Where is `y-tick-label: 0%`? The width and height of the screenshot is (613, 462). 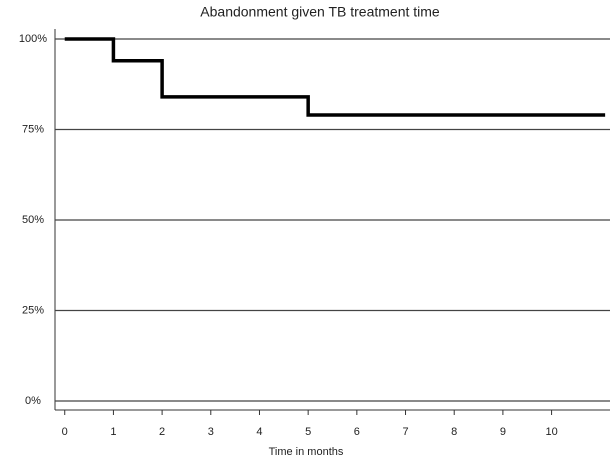
y-tick-label: 0% is located at coordinates (33, 401).